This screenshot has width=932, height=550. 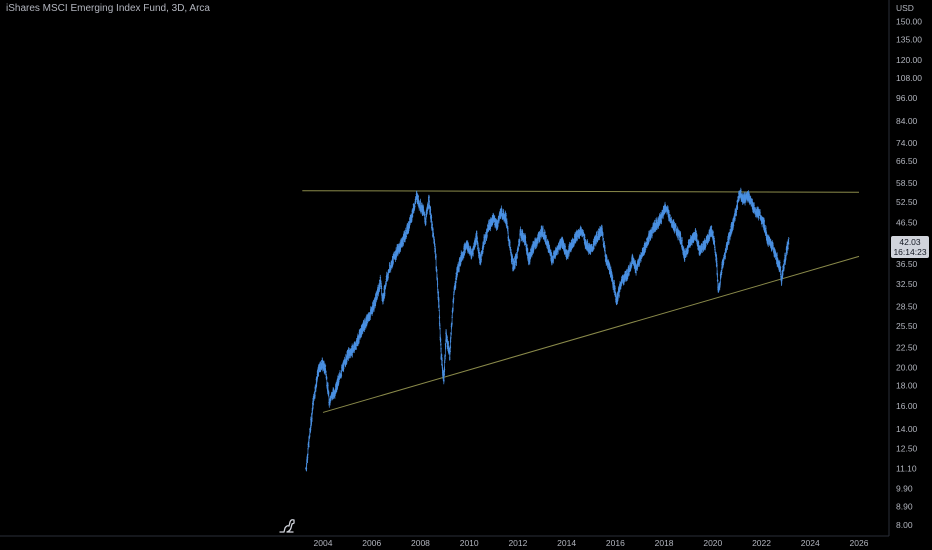 I want to click on time-tick-label: 2014, so click(x=566, y=543).